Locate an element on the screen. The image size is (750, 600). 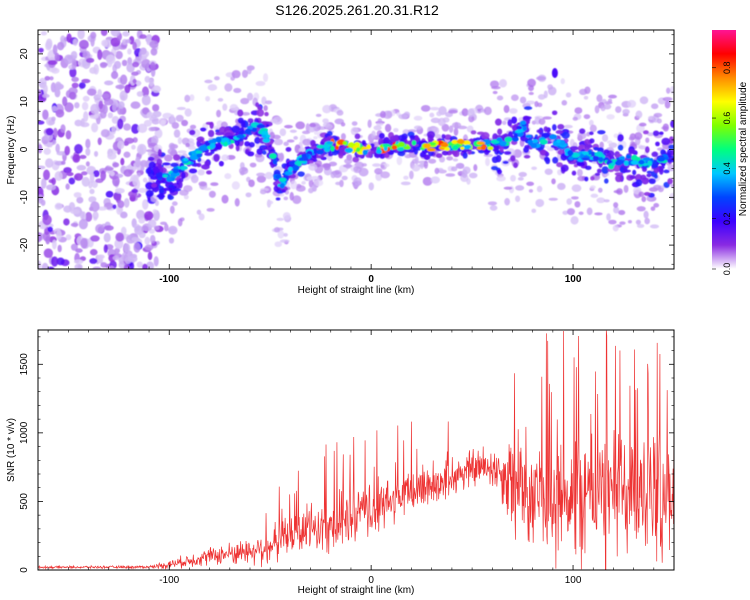
x-tick-label: -100 is located at coordinates (169, 580).